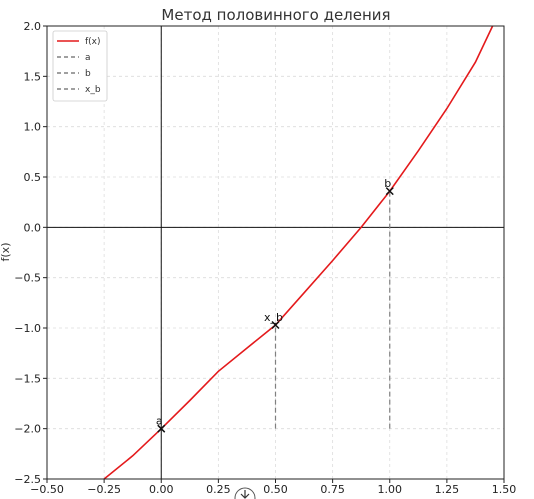  What do you see at coordinates (332, 489) in the screenshot?
I see `x-tick-label: 0.75` at bounding box center [332, 489].